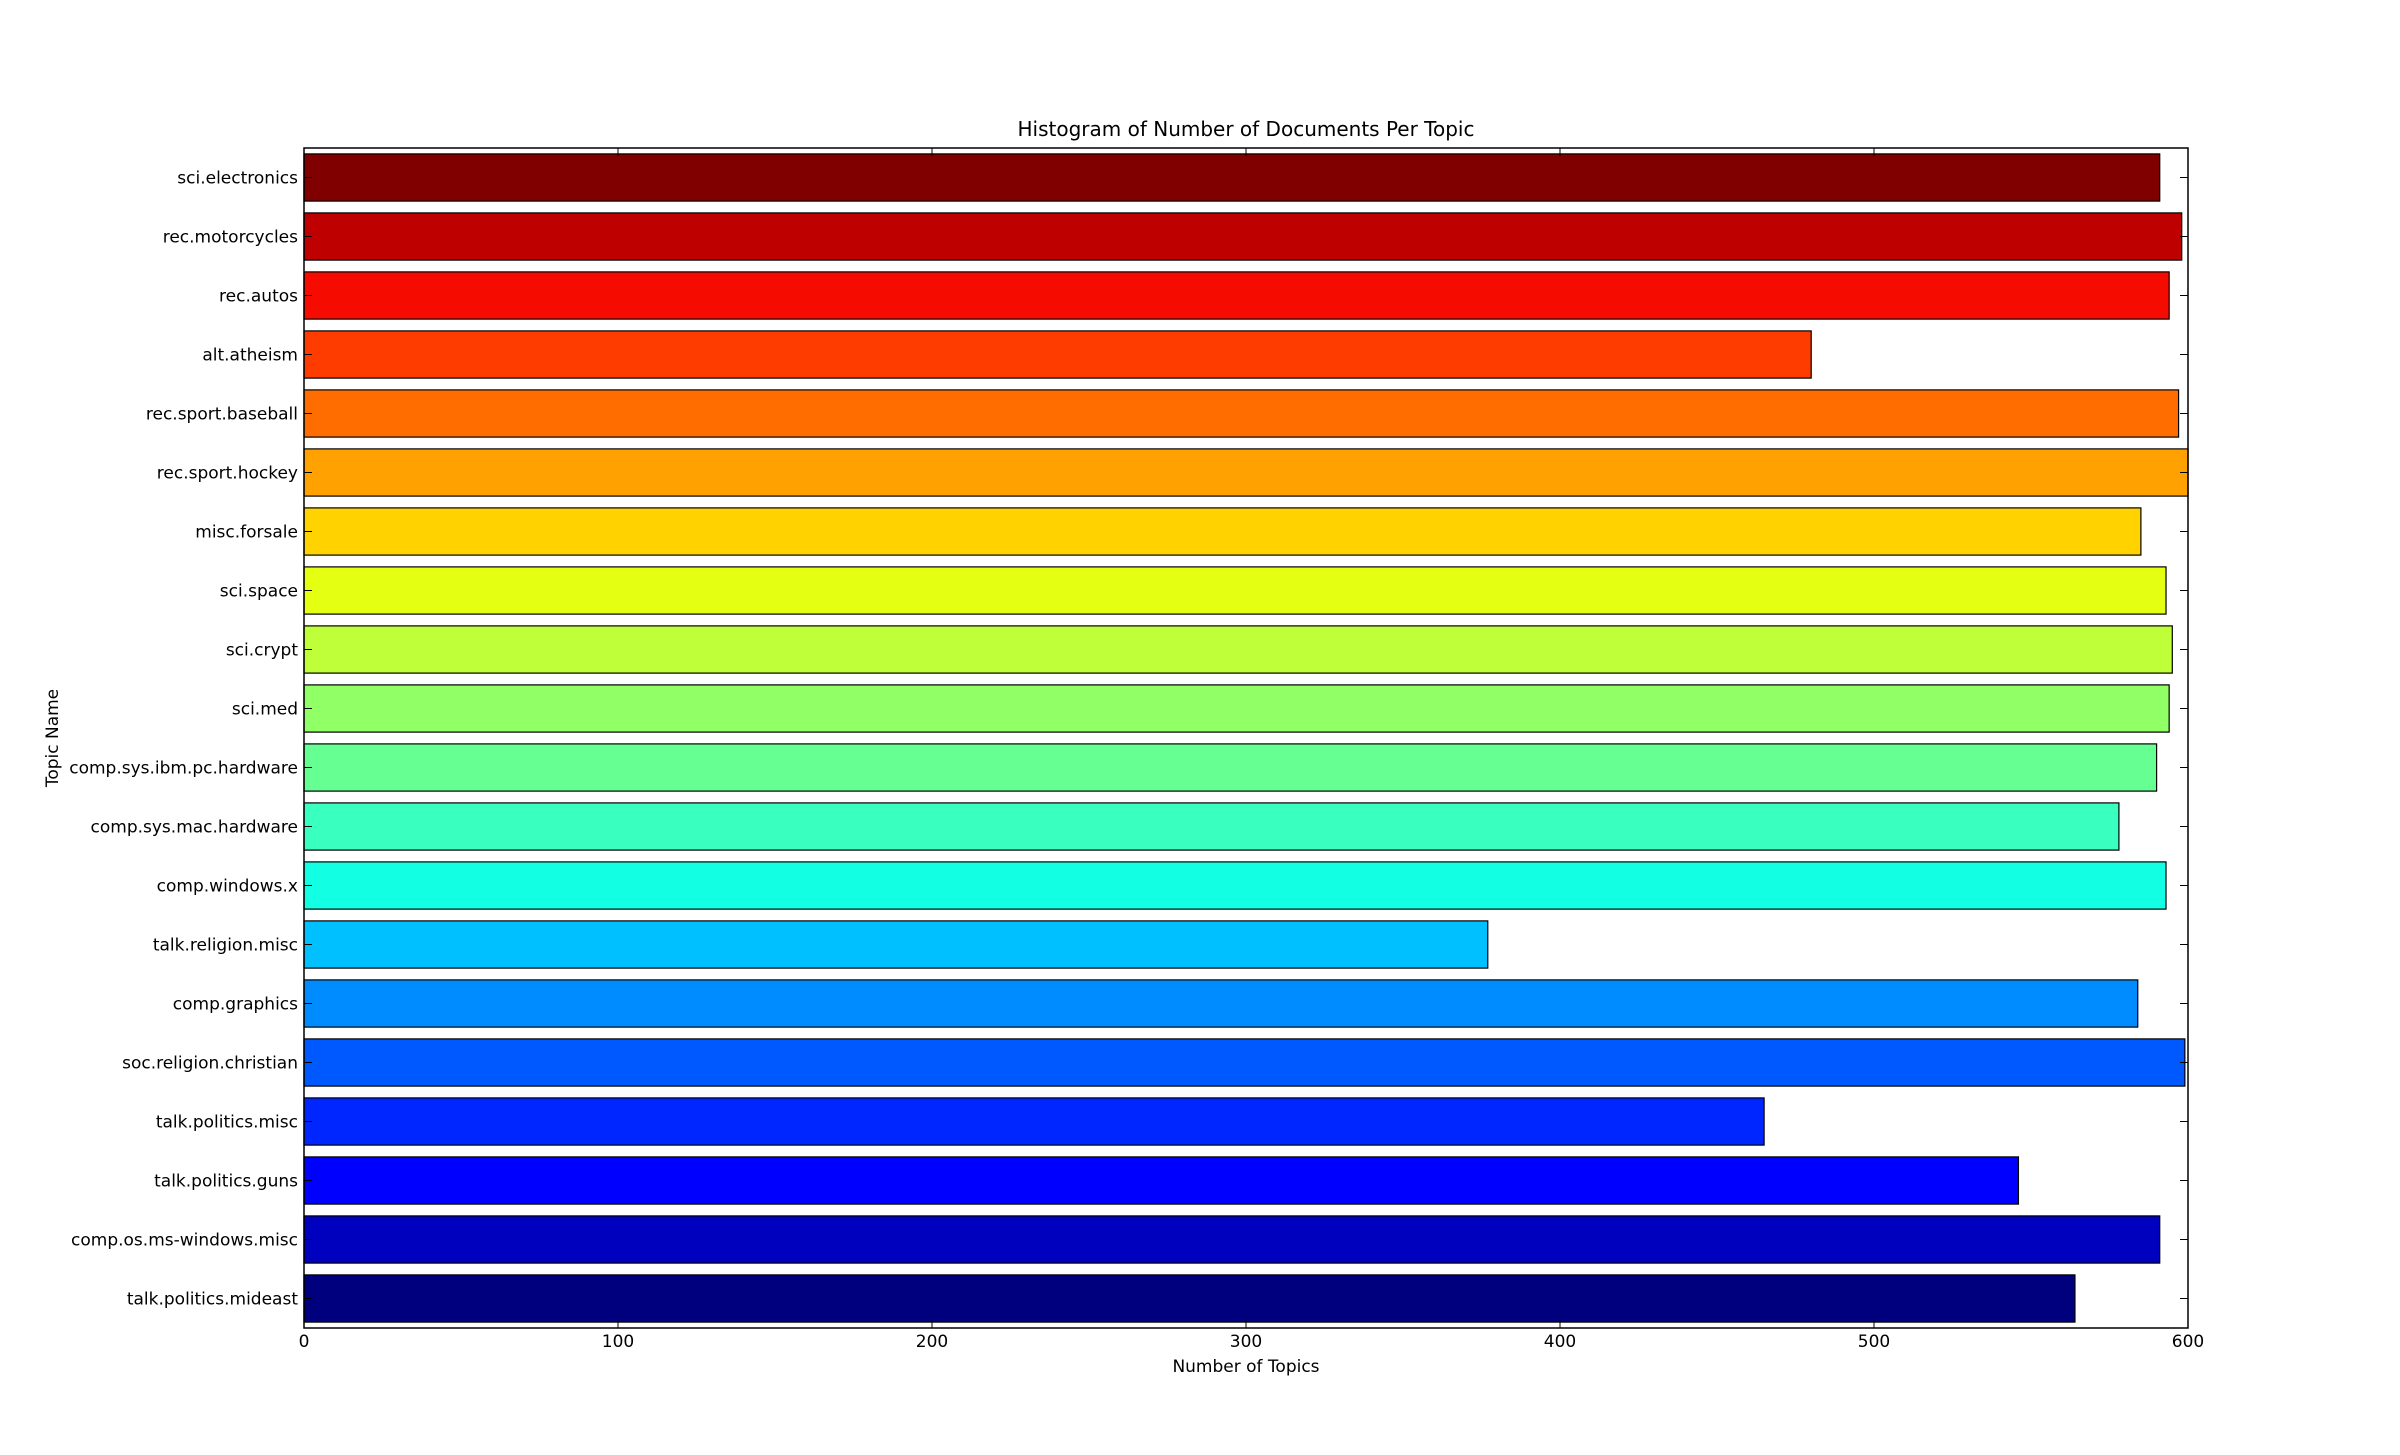 The width and height of the screenshot is (2400, 1455). I want to click on x-tick-label: 400, so click(1560, 1342).